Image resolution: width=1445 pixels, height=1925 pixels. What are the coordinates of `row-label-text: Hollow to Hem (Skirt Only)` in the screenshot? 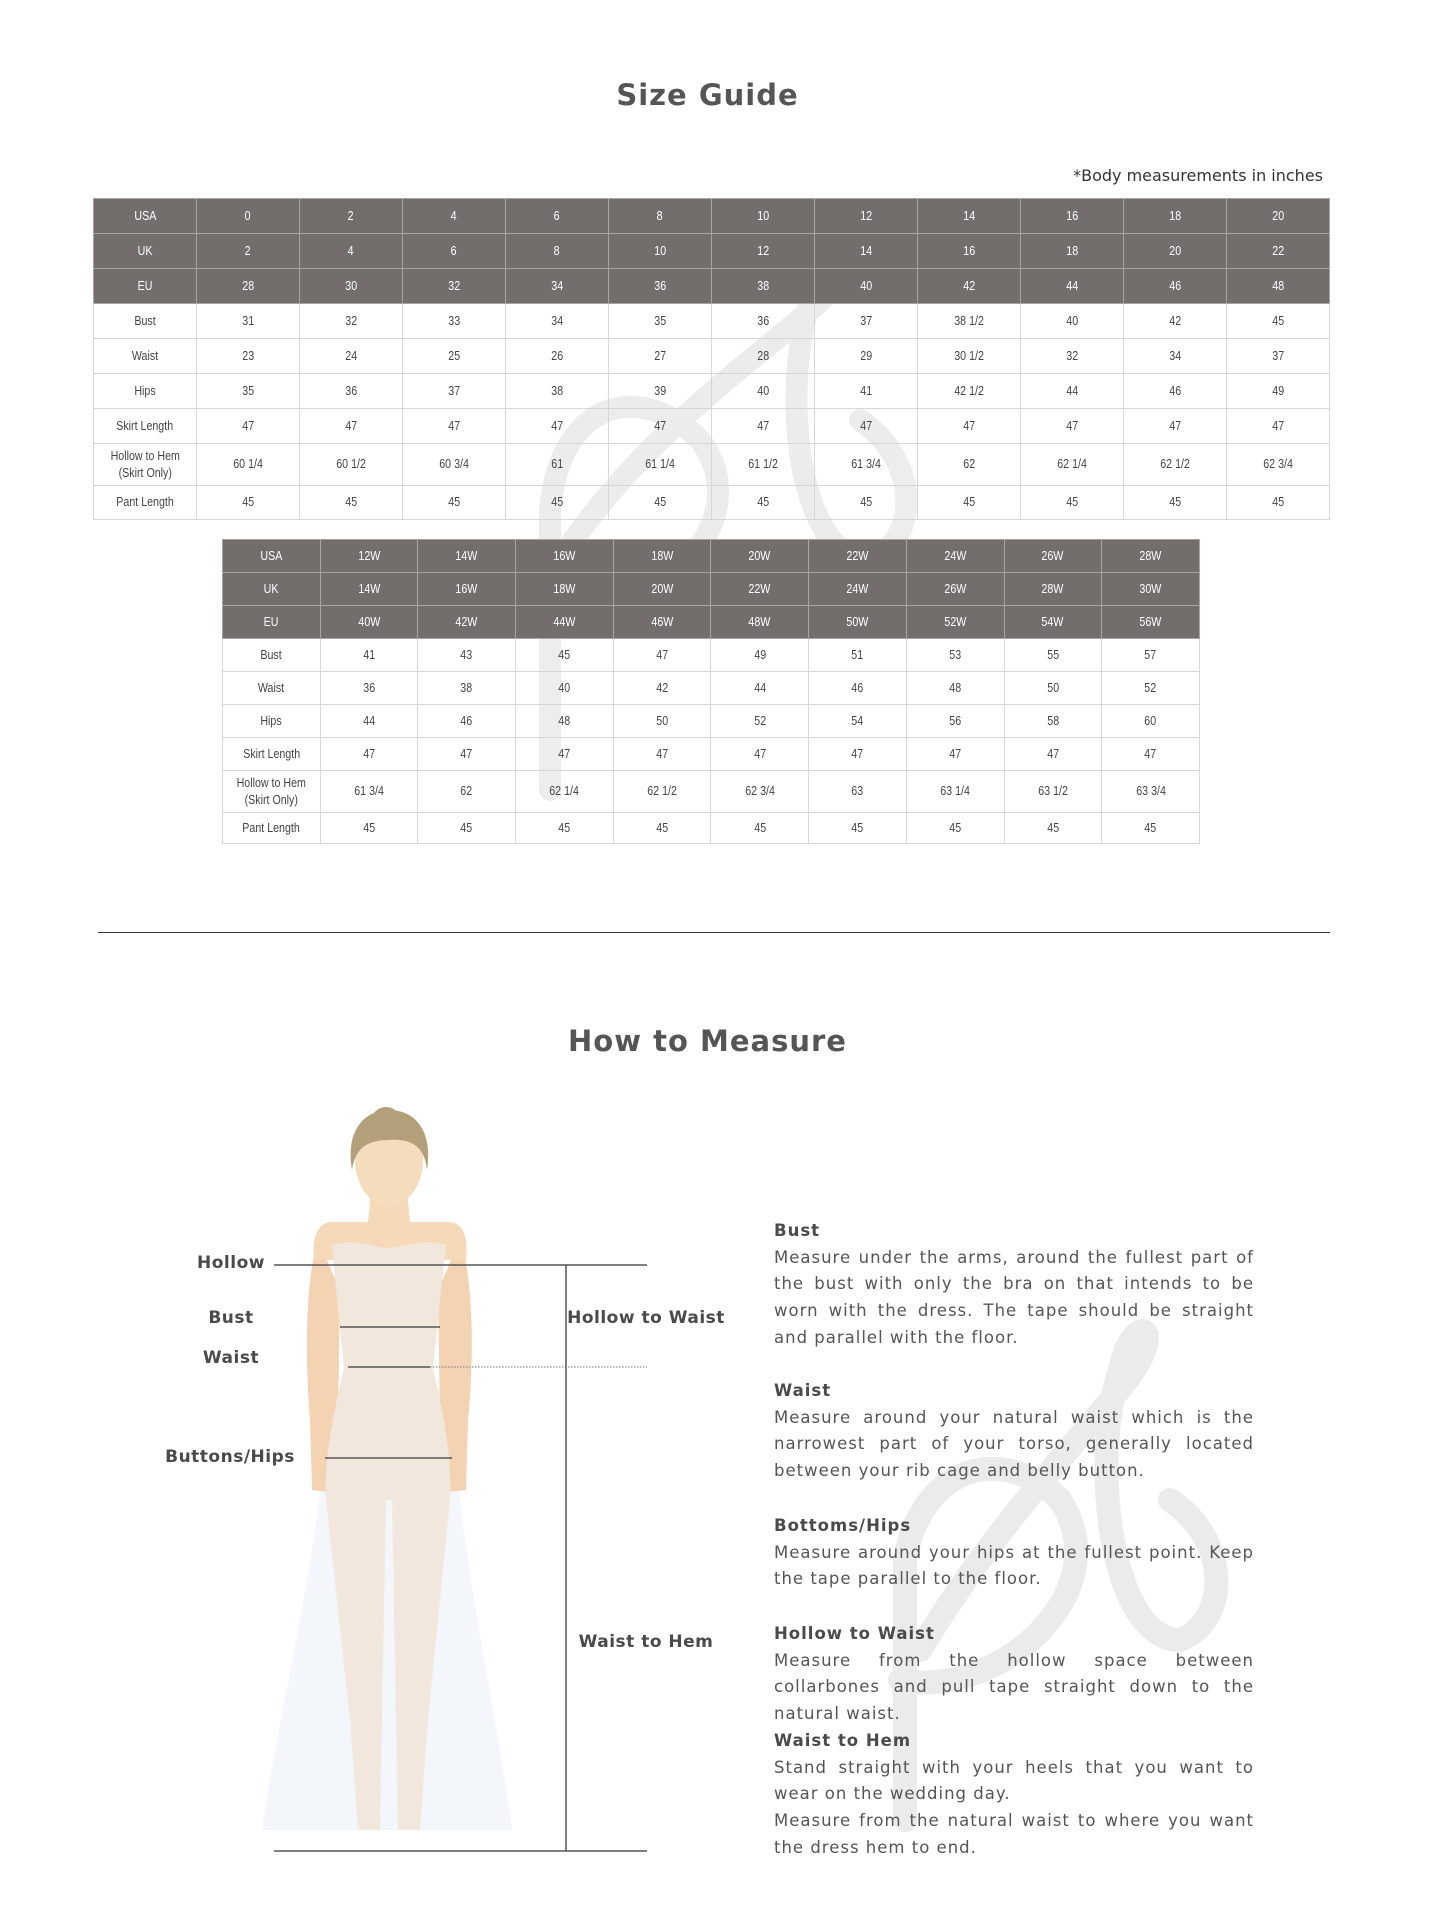 It's located at (145, 464).